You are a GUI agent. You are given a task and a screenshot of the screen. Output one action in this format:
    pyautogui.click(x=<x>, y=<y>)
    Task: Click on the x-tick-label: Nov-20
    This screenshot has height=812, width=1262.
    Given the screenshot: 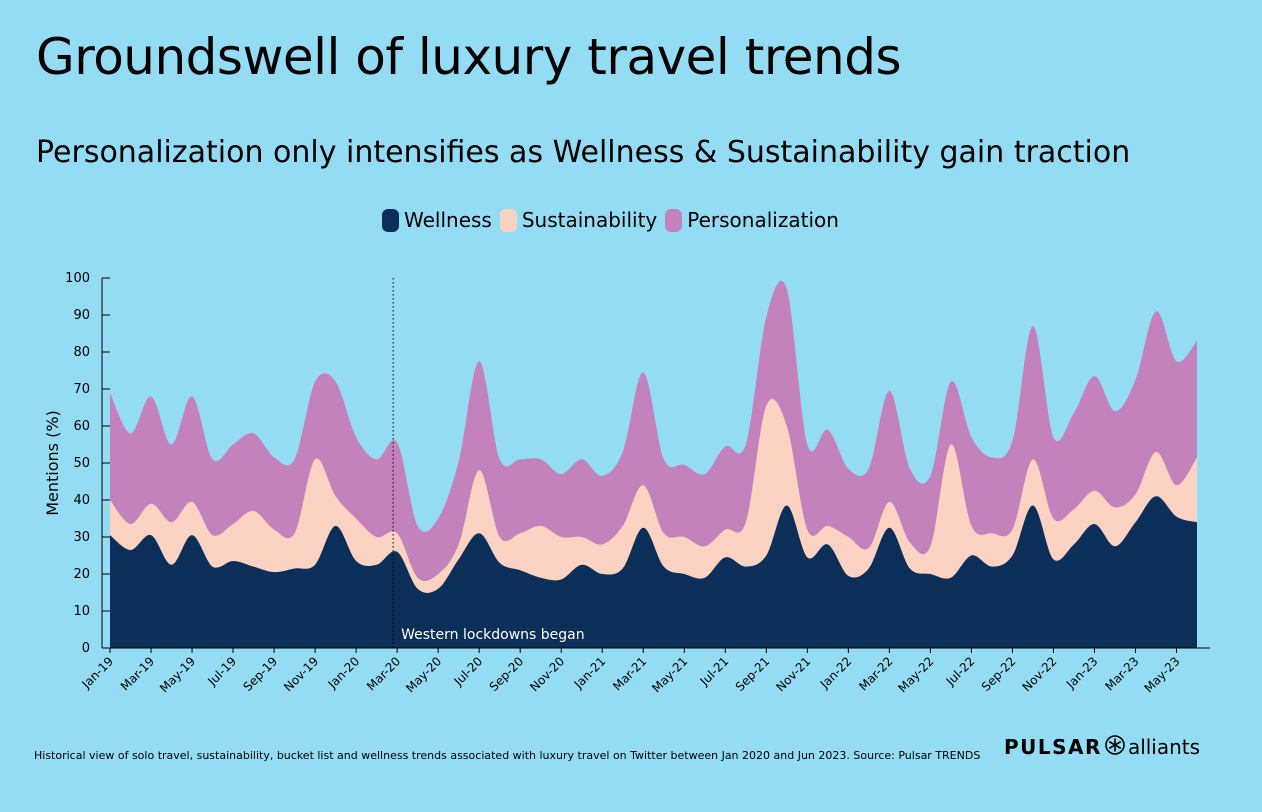 What is the action you would take?
    pyautogui.click(x=547, y=674)
    